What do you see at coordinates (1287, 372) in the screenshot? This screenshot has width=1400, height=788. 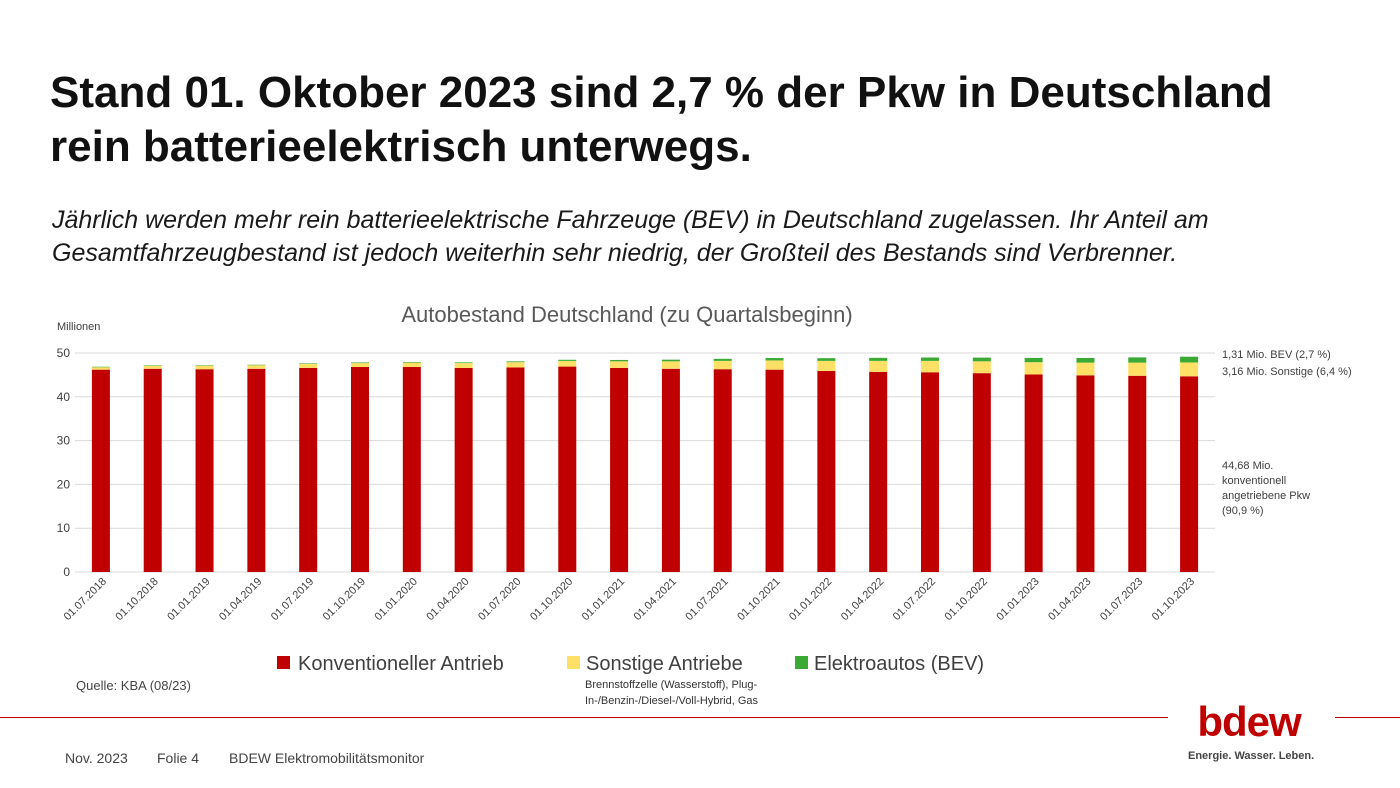 I see `annotation-other: 3,16 Mio. Sonstige (6,4 %)` at bounding box center [1287, 372].